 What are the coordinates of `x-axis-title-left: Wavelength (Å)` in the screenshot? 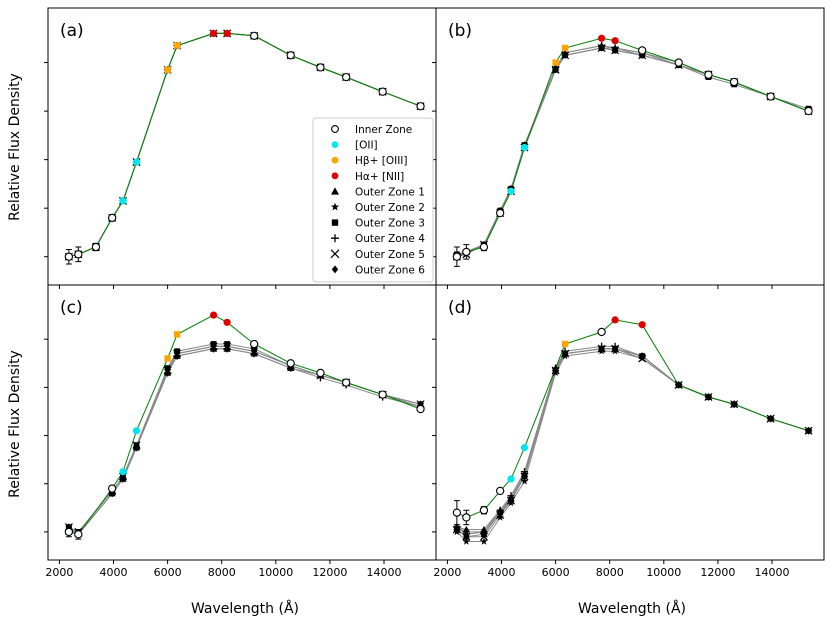 It's located at (245, 608).